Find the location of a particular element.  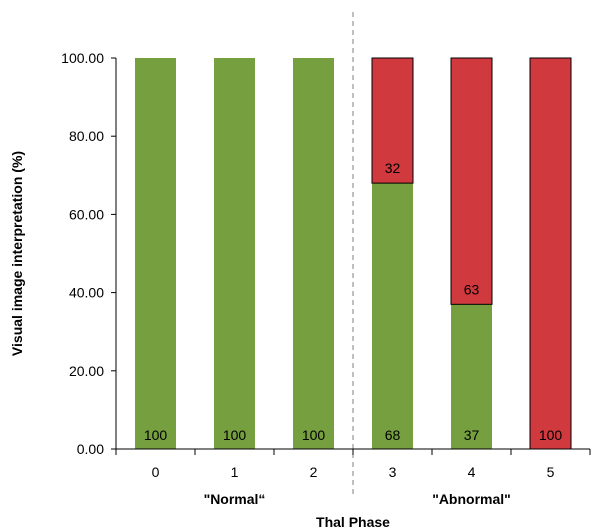

x-tick-label: 4 is located at coordinates (472, 472).